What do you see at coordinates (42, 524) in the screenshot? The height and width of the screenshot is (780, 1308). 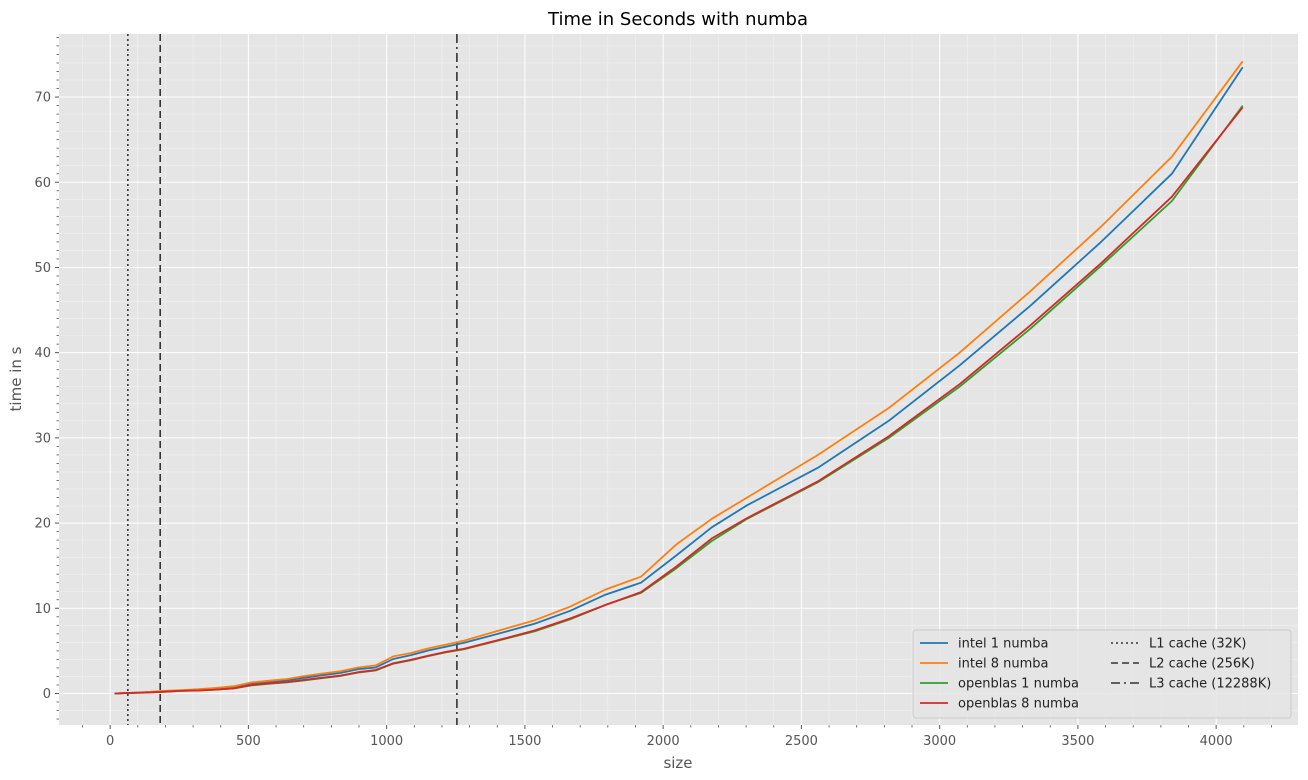 I see `y-tick-label: 20` at bounding box center [42, 524].